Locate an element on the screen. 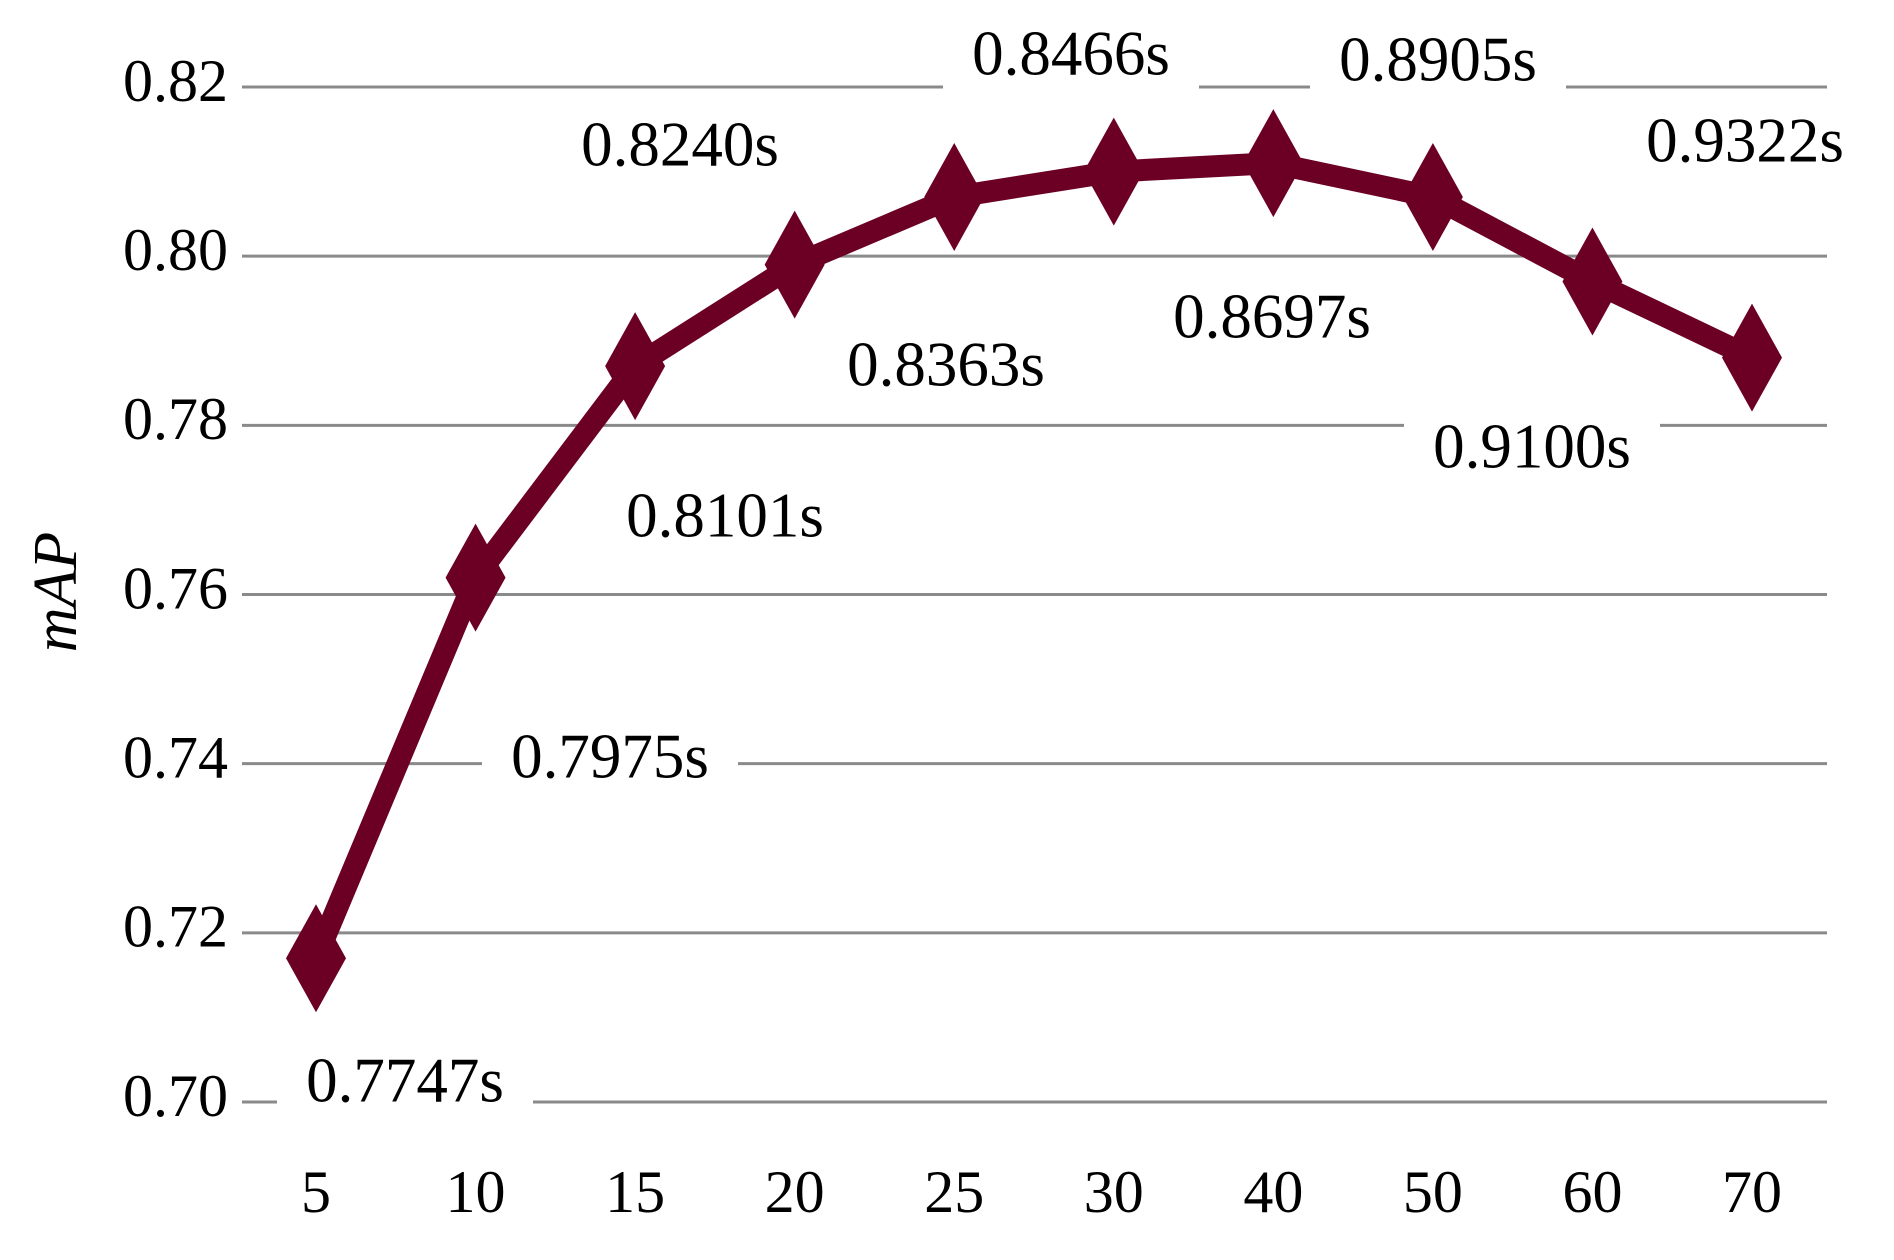 Image resolution: width=1894 pixels, height=1260 pixels. x-tick-label: 5 is located at coordinates (316, 1192).